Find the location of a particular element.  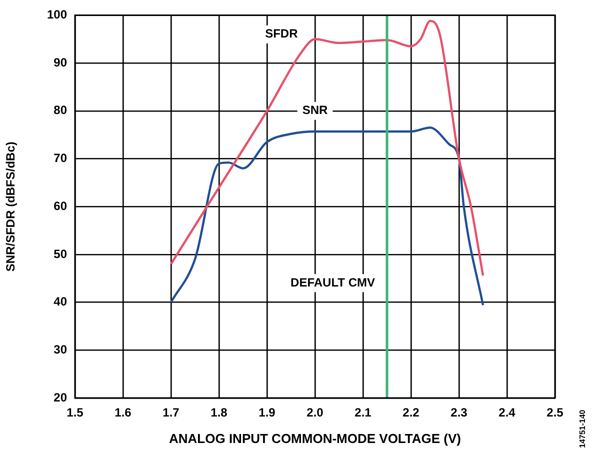

text: 14751-140 is located at coordinates (583, 428).